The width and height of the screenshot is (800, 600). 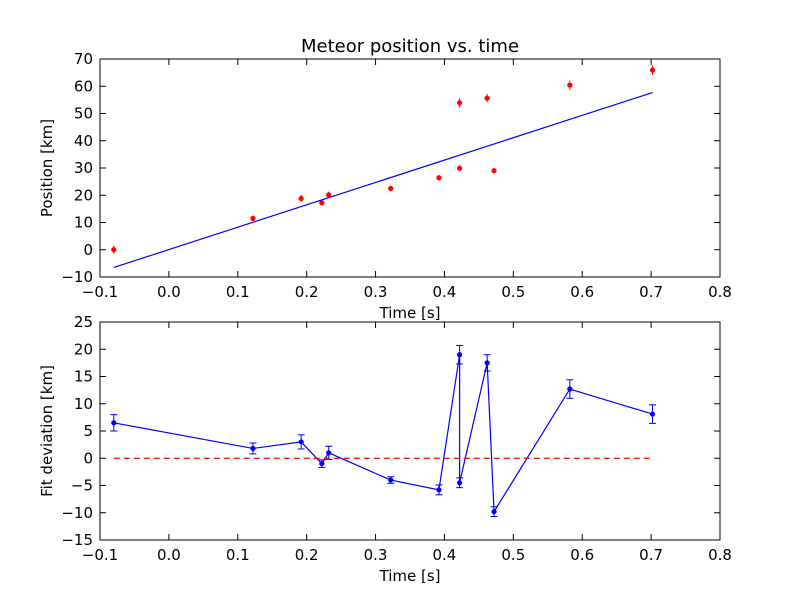 I want to click on deviation-ytick-label: 15, so click(x=83, y=377).